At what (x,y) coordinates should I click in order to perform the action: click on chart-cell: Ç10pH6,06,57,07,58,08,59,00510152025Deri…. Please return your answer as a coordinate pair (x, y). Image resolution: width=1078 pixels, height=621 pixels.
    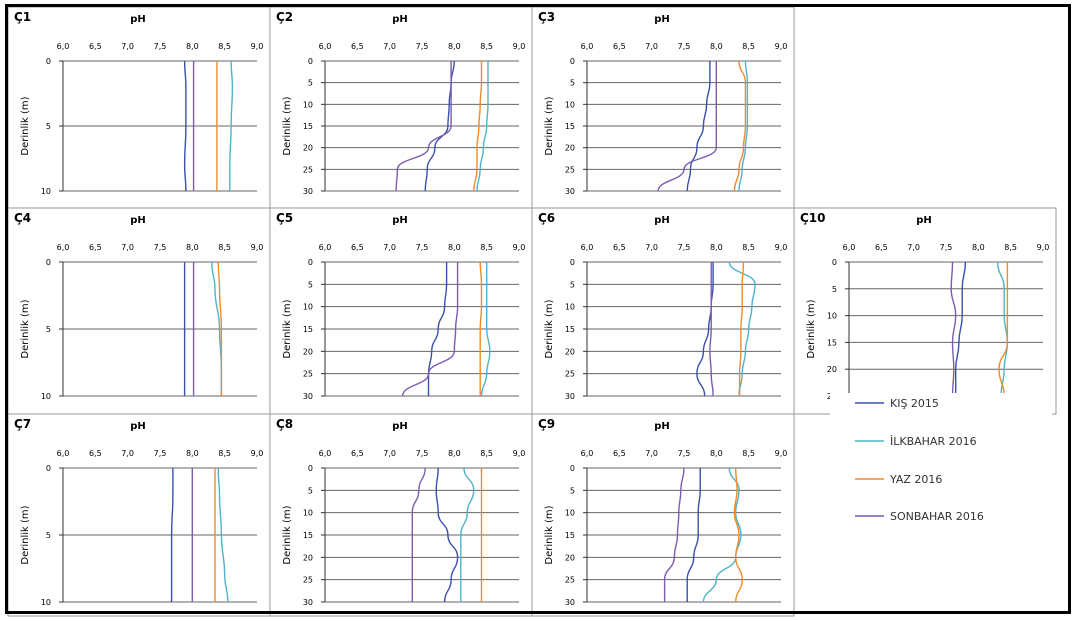
    Looking at the image, I should click on (925, 311).